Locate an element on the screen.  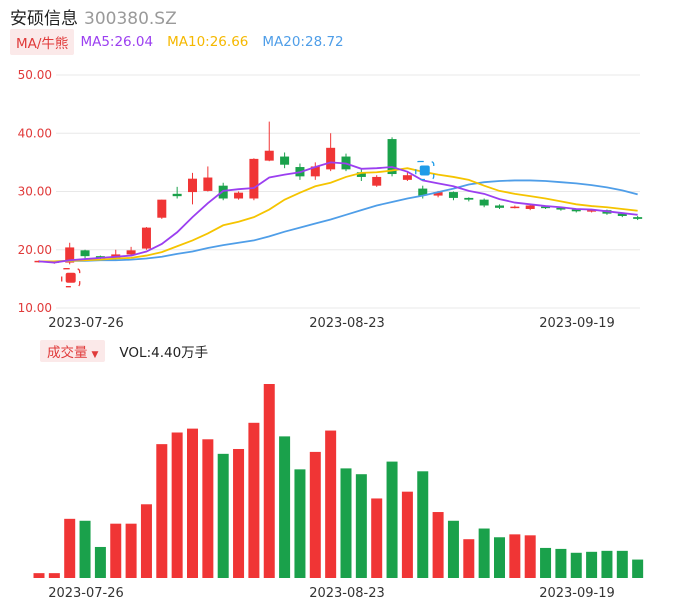
price-x-axis: 2023-07-26 2023-08-23 2023-09-19 is located at coordinates (331, 323).